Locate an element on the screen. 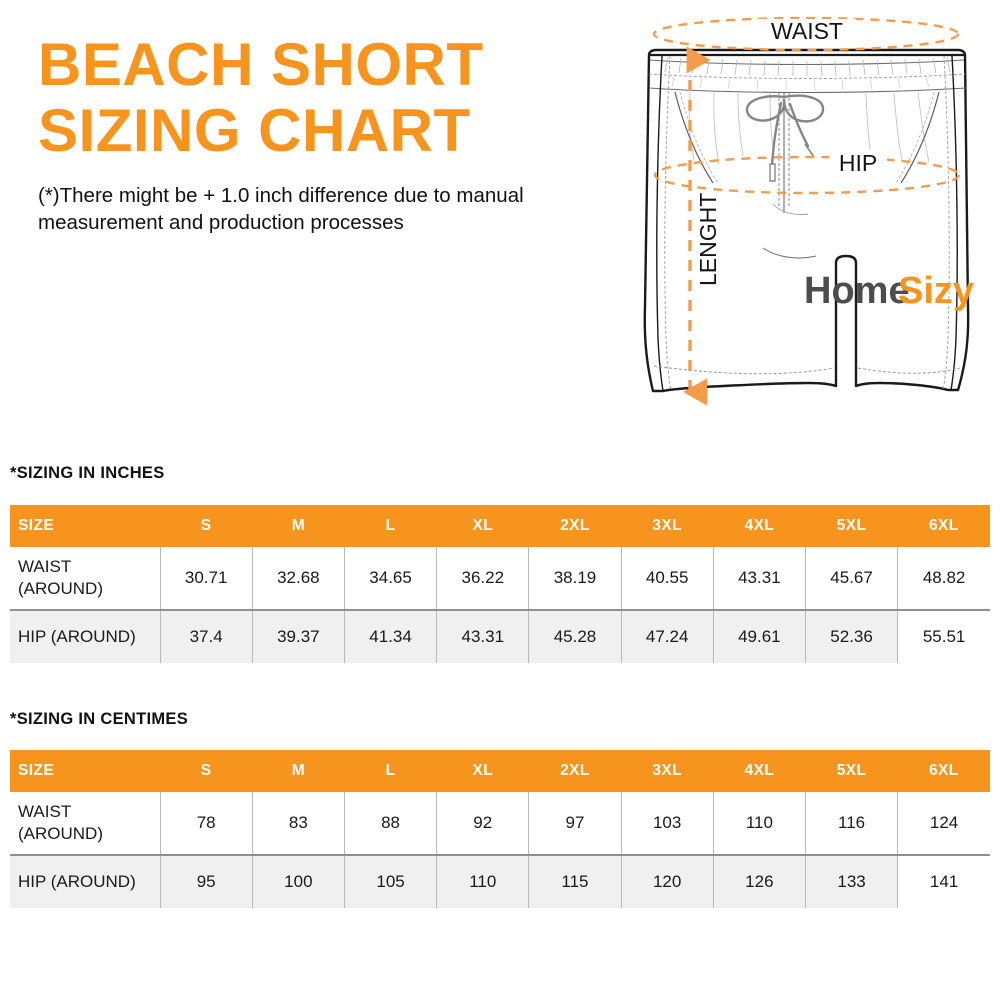  homesizy-logo: Home Sizy is located at coordinates (889, 291).